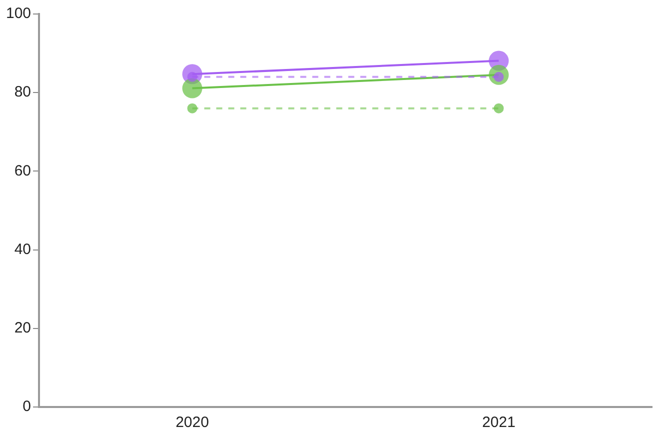 This screenshot has height=434, width=662. Describe the element at coordinates (23, 249) in the screenshot. I see `y-tick-label: 40` at that location.